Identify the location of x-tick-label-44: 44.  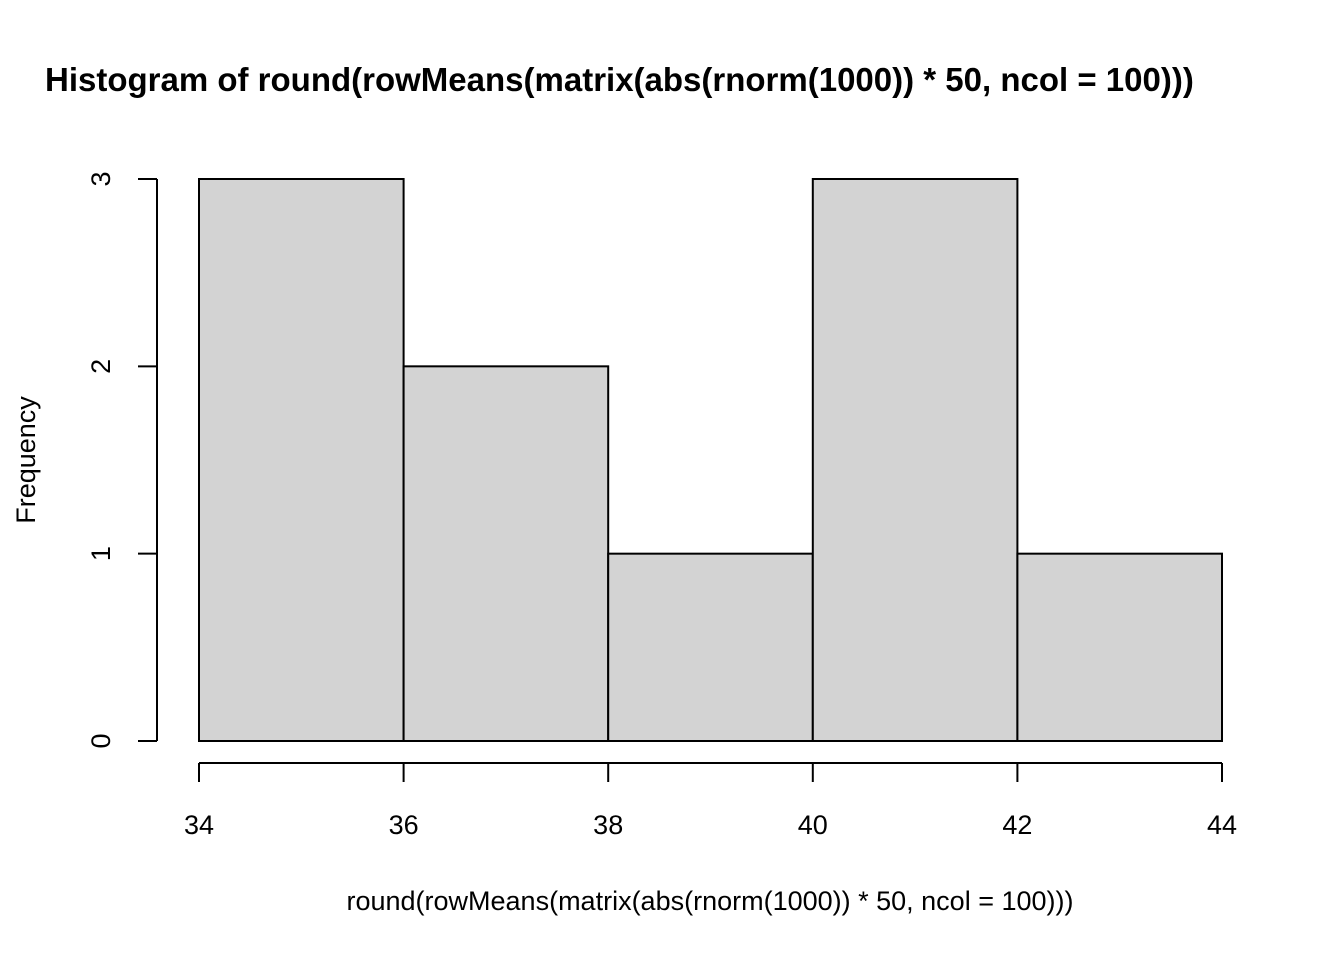
(1222, 825).